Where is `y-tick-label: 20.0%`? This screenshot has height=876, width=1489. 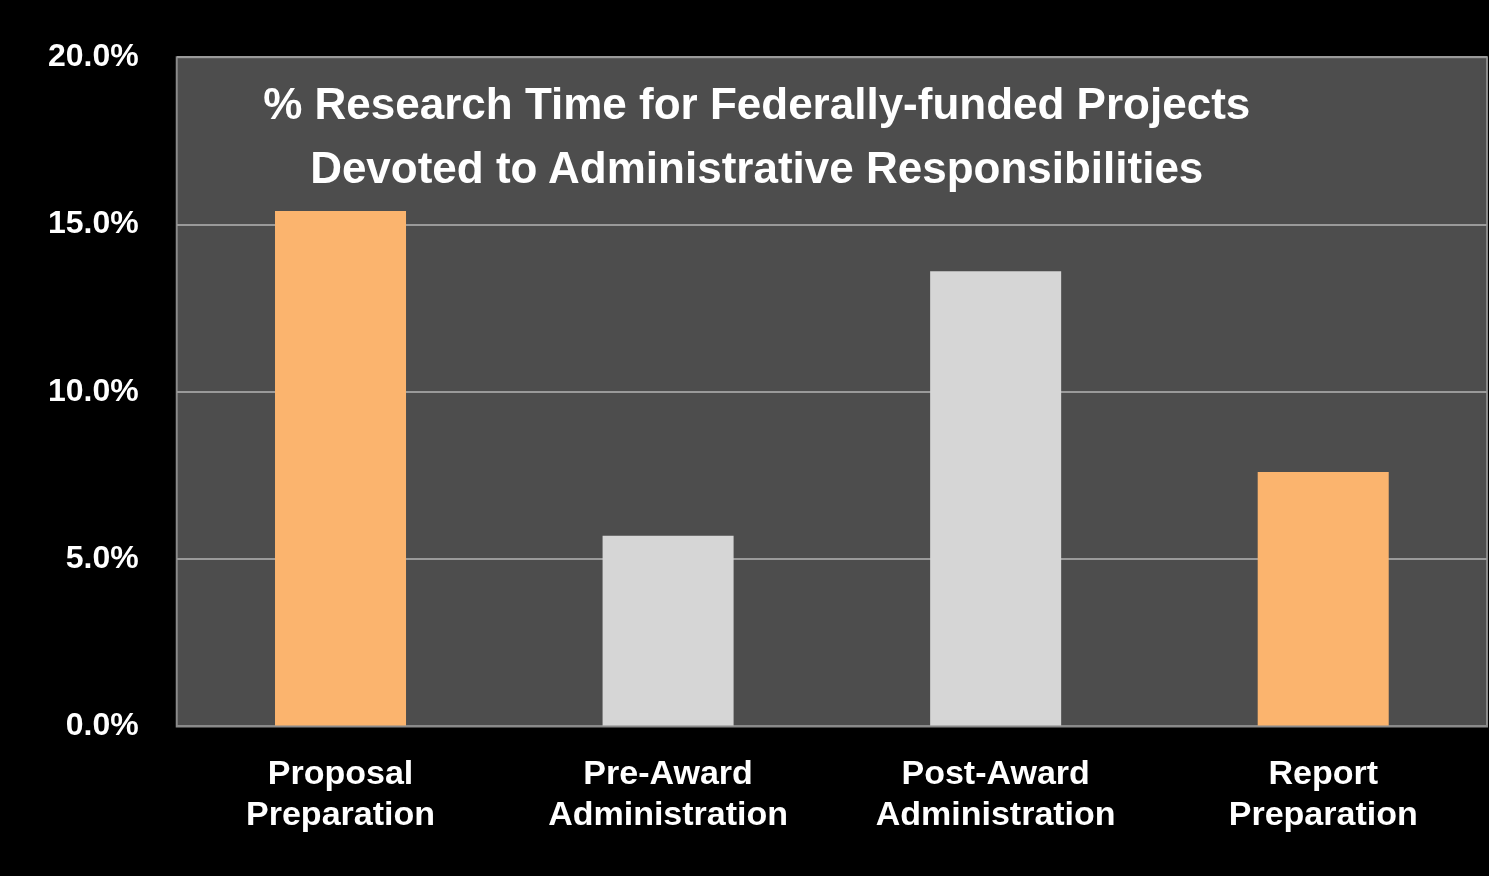 y-tick-label: 20.0% is located at coordinates (93, 55).